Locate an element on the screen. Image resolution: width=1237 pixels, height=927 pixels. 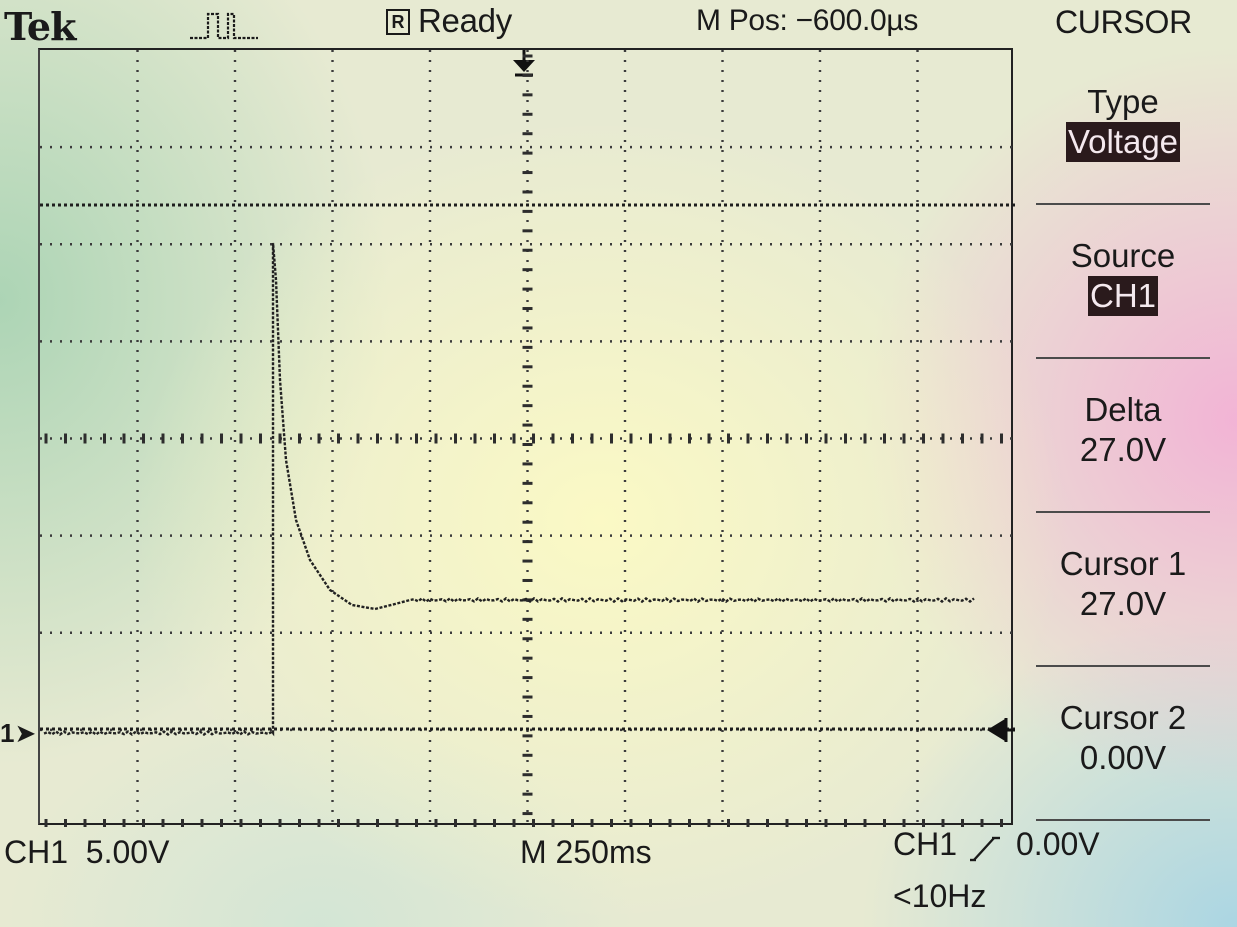
trigger-pulse-icon is located at coordinates (224, 26).